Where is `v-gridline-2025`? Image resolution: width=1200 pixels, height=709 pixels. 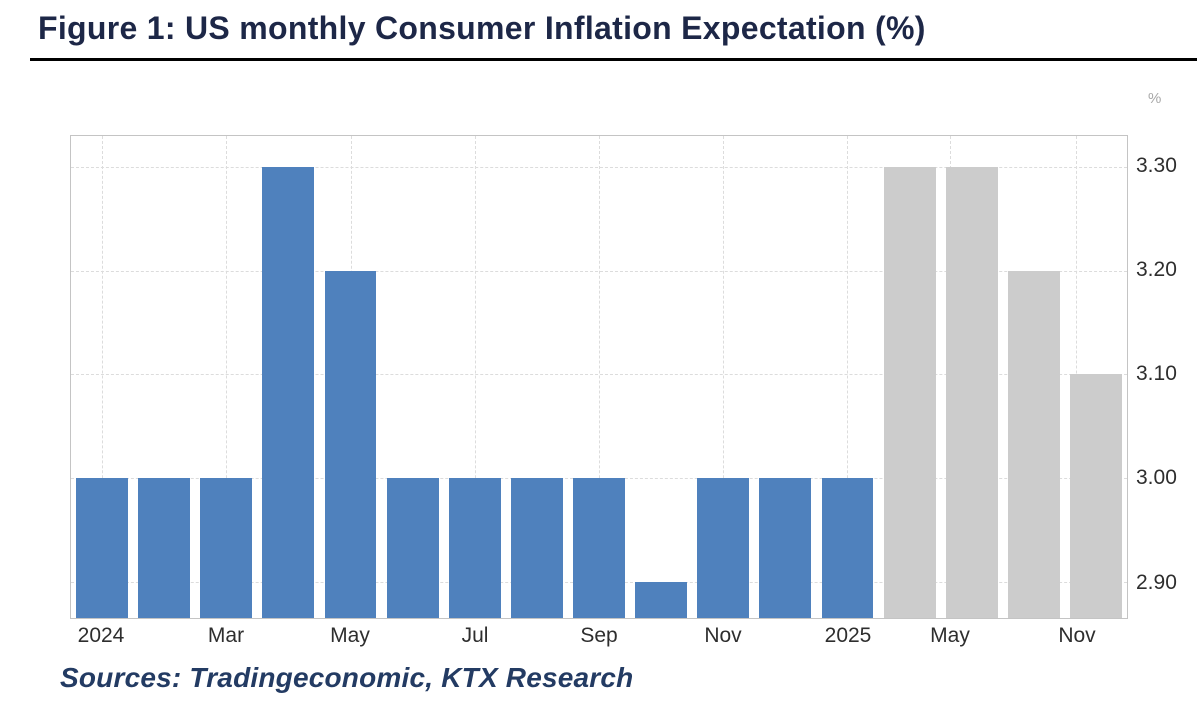 v-gridline-2025 is located at coordinates (848, 377).